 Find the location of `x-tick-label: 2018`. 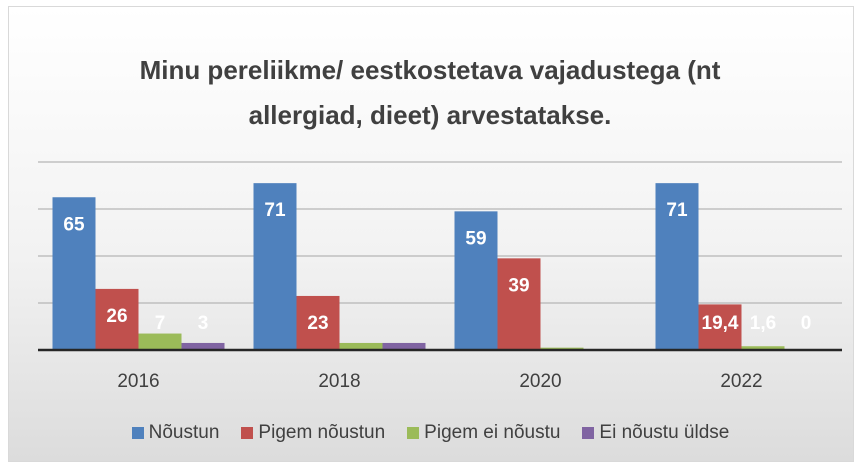

x-tick-label: 2018 is located at coordinates (339, 381).